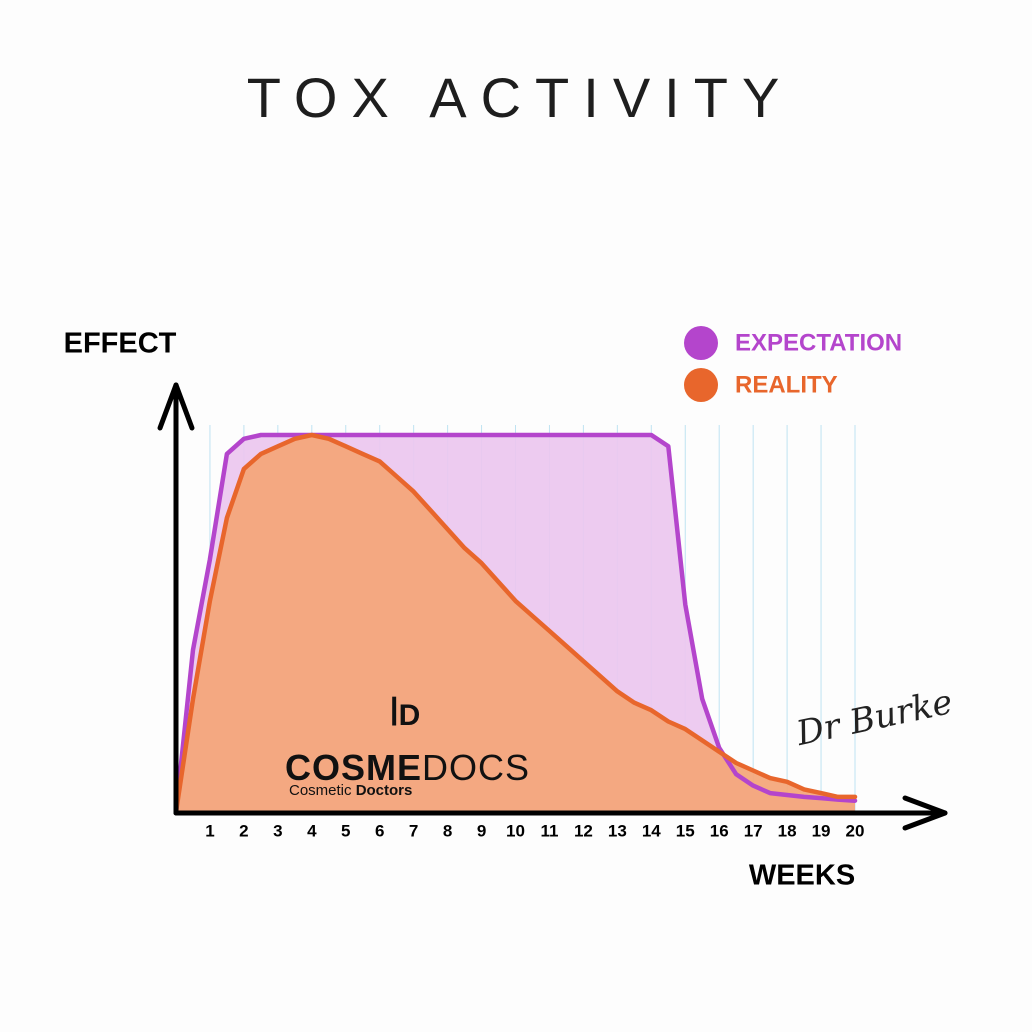  I want to click on x-tick-label: 13, so click(617, 830).